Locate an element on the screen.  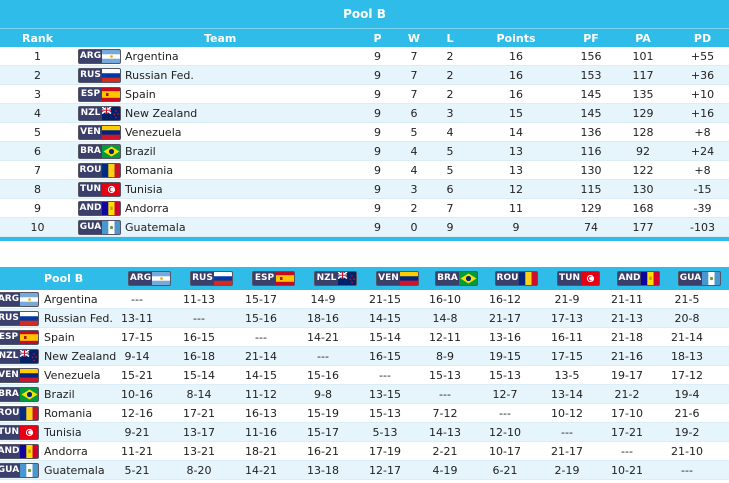
team-name: New Zealand is located at coordinates (161, 113).